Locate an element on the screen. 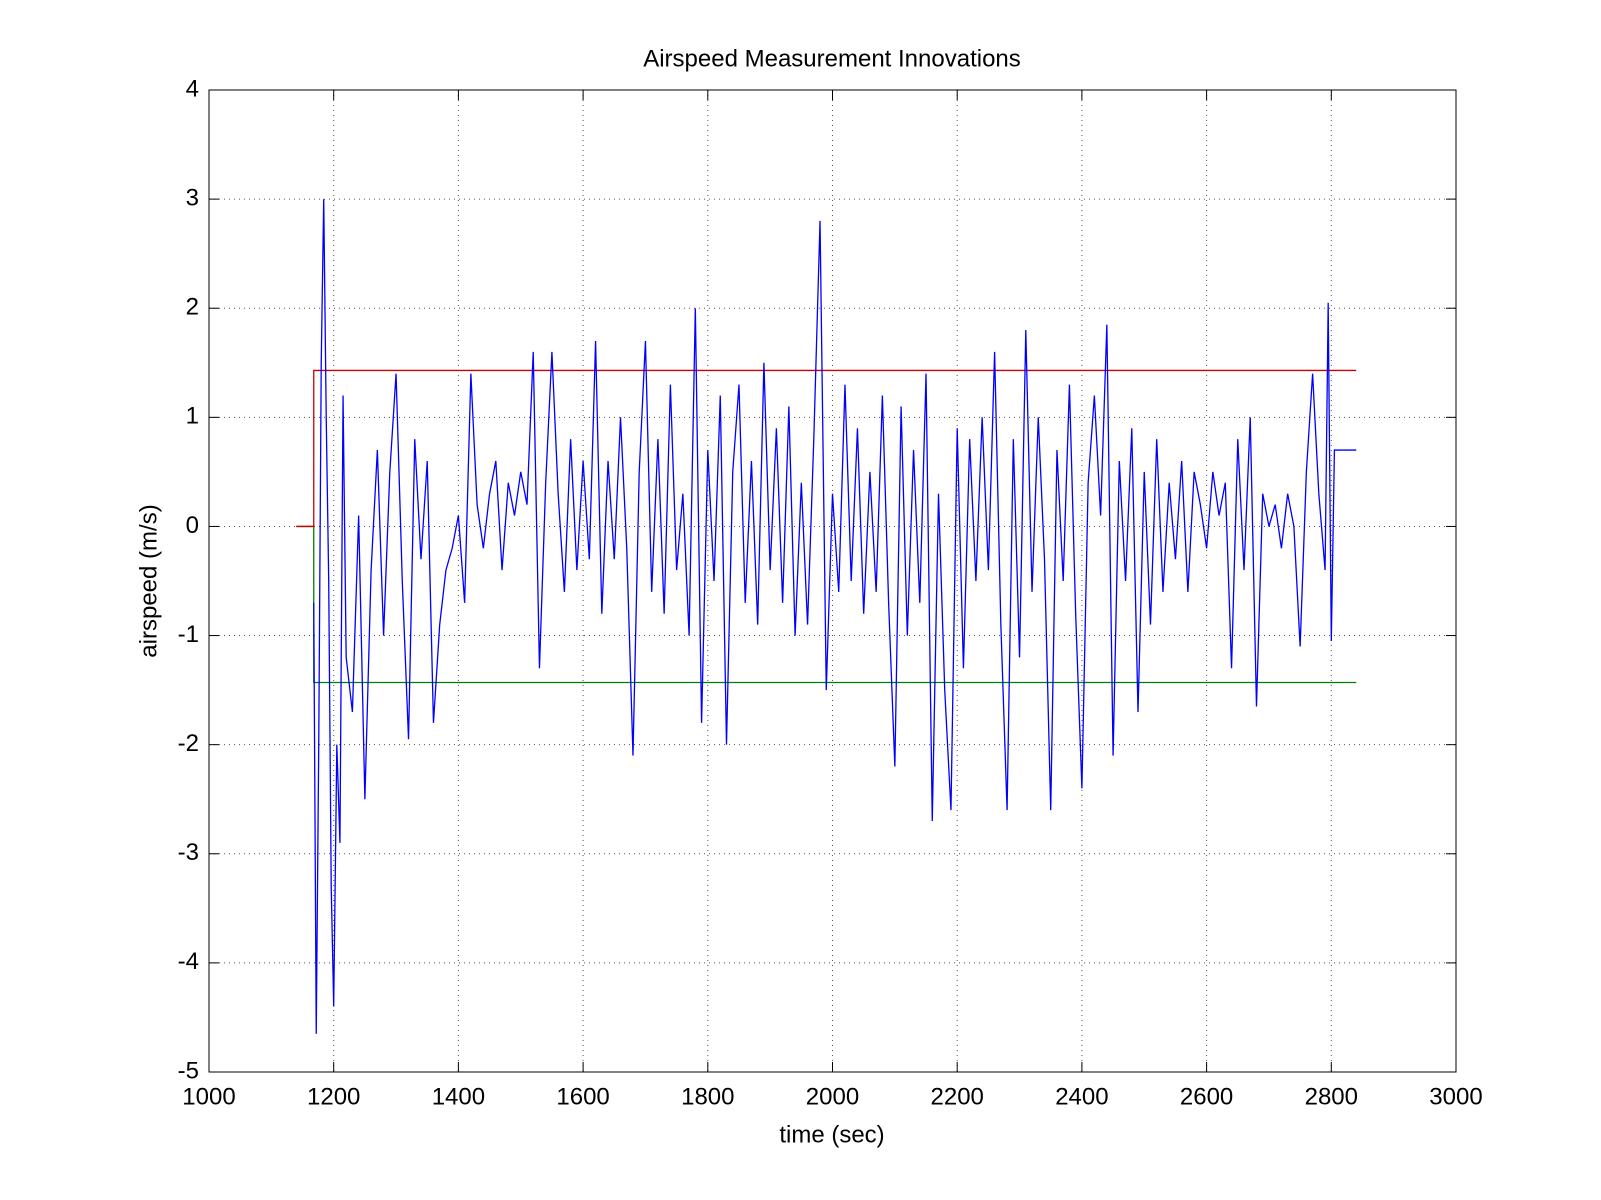  y-tick-label: 3 is located at coordinates (192, 197).